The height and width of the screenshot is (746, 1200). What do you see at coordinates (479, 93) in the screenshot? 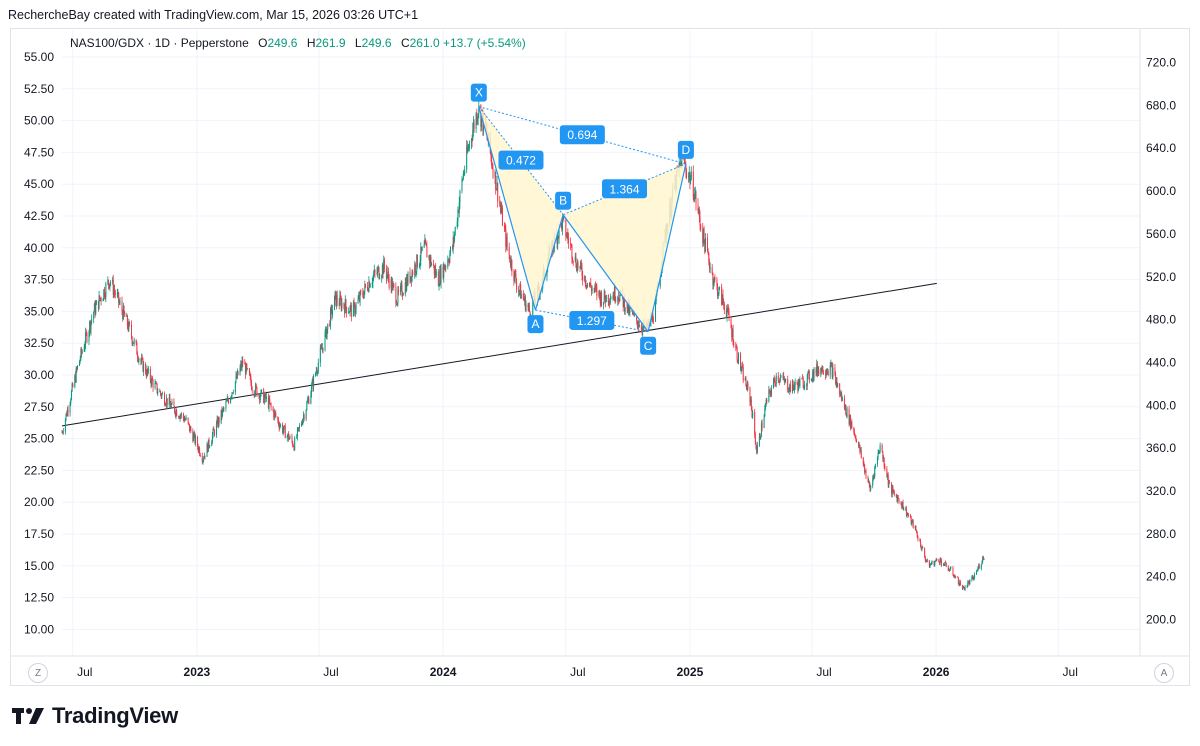
I see `pivot-label: X` at bounding box center [479, 93].